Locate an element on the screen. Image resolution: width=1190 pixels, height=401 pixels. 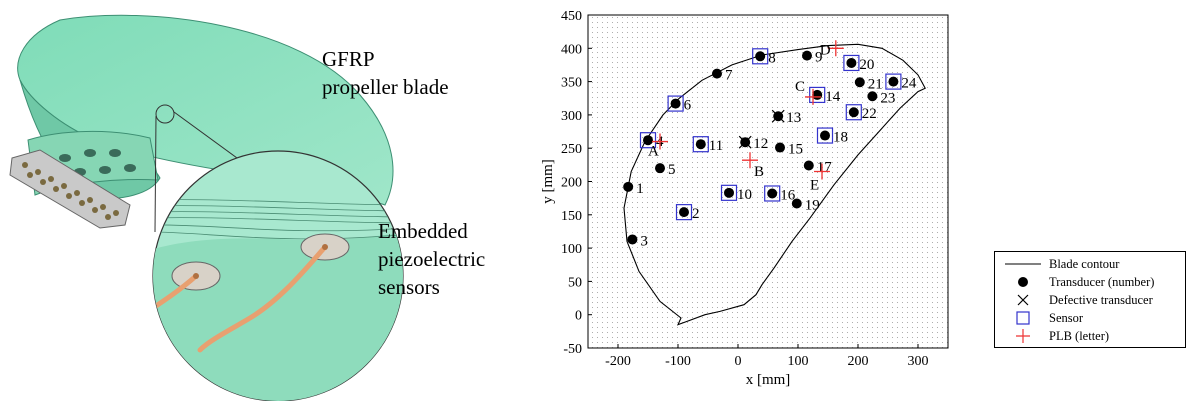
transducer-7: 7 is located at coordinates (722, 76).